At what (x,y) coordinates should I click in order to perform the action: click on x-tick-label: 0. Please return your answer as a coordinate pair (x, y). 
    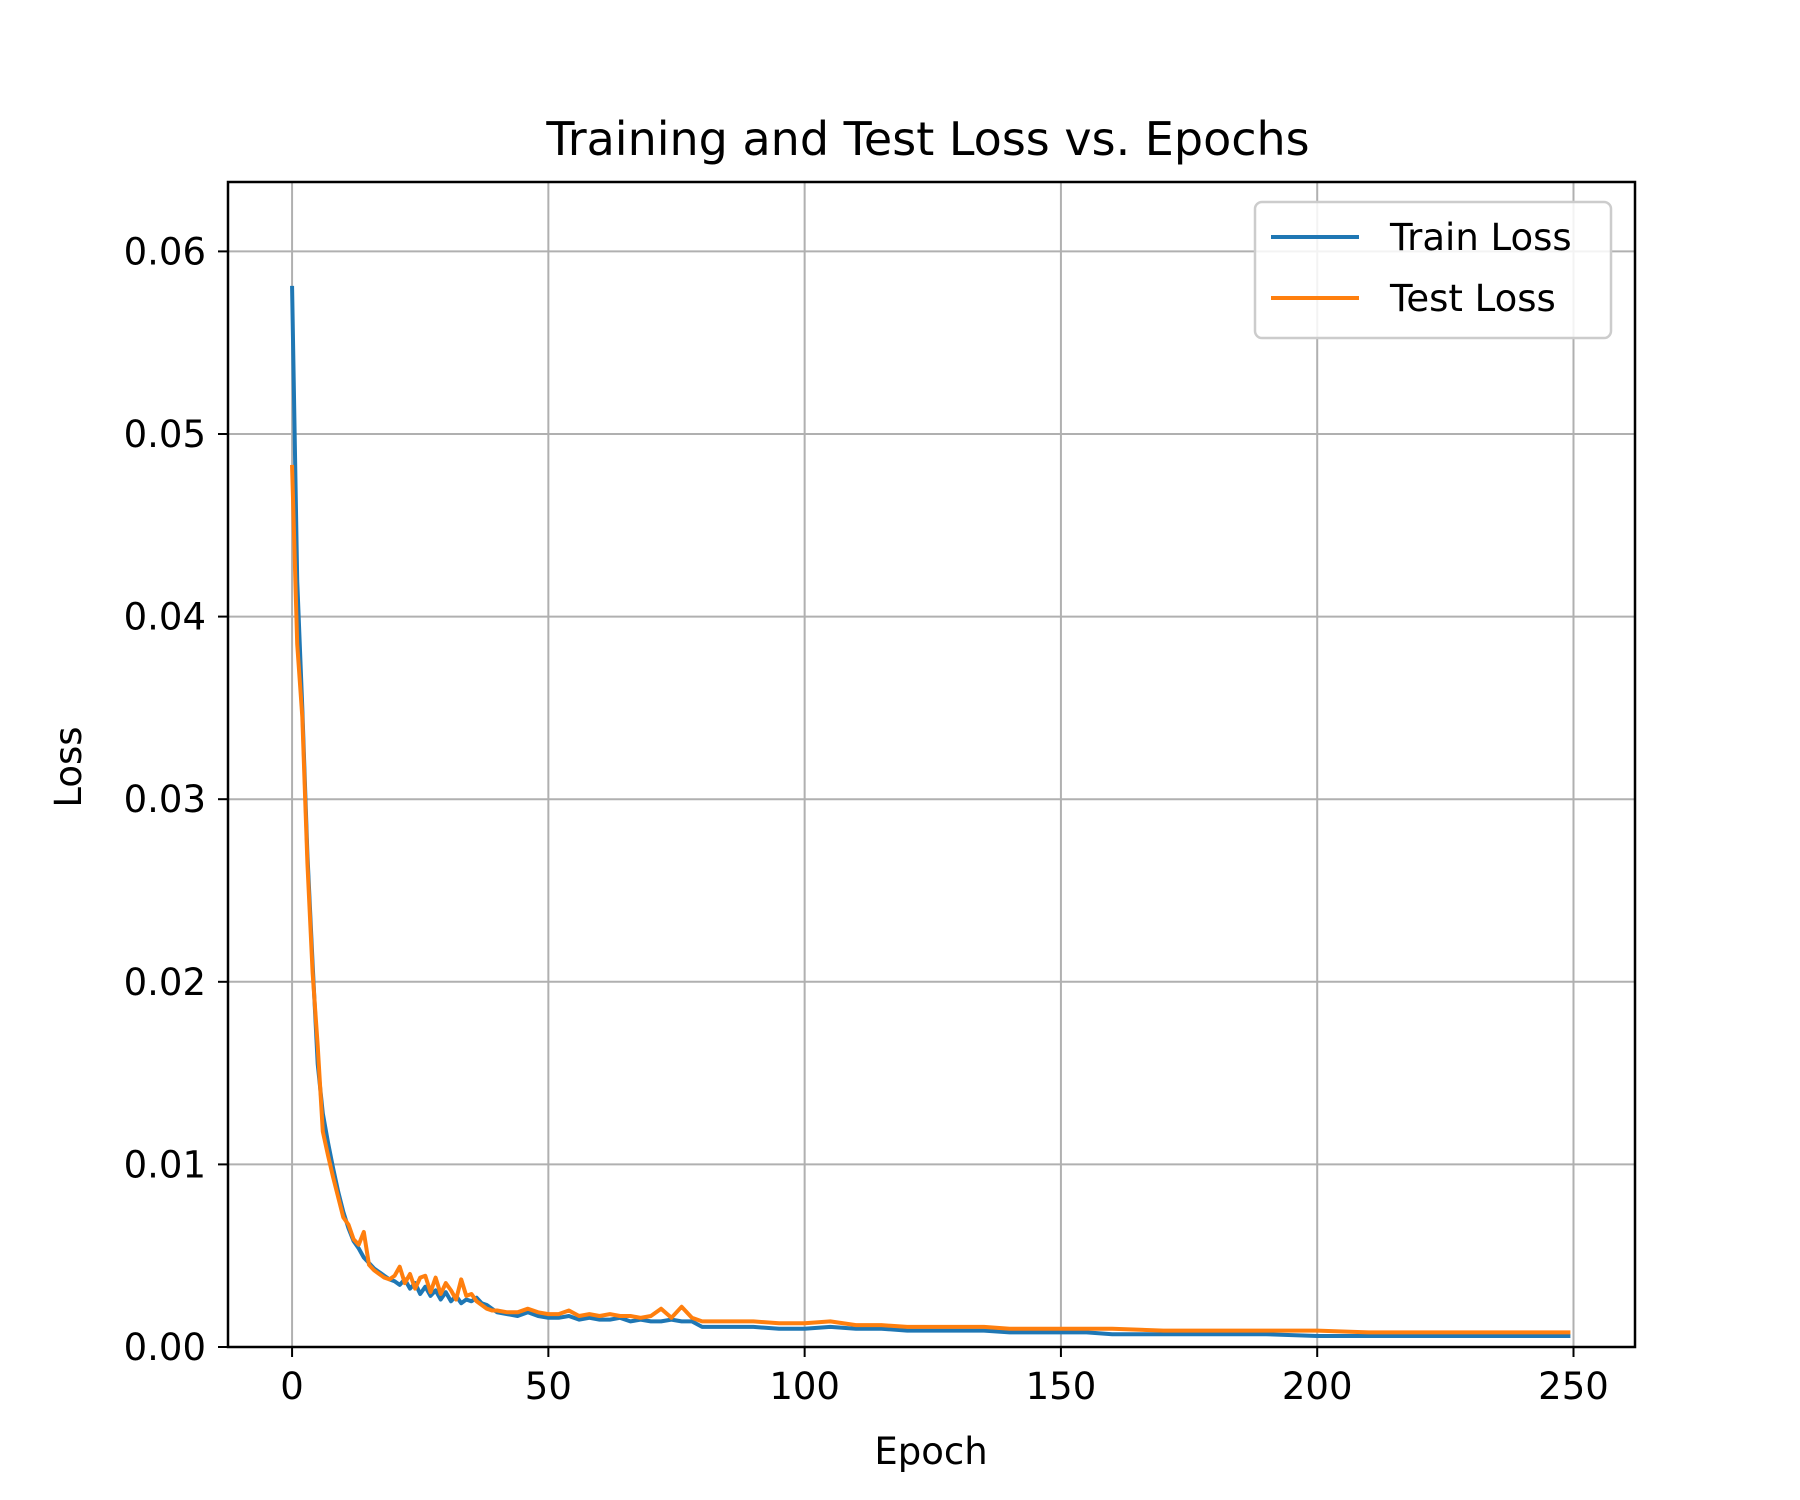
    Looking at the image, I should click on (292, 1386).